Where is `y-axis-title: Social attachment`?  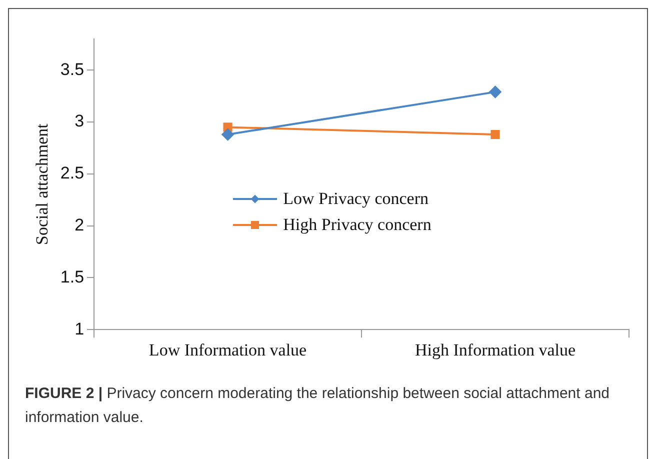
y-axis-title: Social attachment is located at coordinates (42, 184).